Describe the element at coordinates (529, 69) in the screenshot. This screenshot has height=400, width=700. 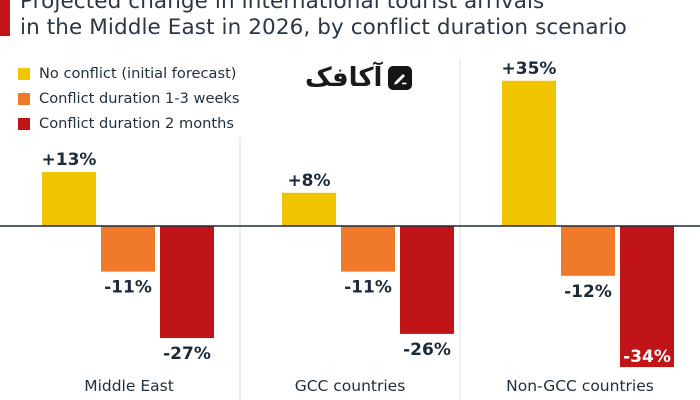
I see `data-label: +35%` at that location.